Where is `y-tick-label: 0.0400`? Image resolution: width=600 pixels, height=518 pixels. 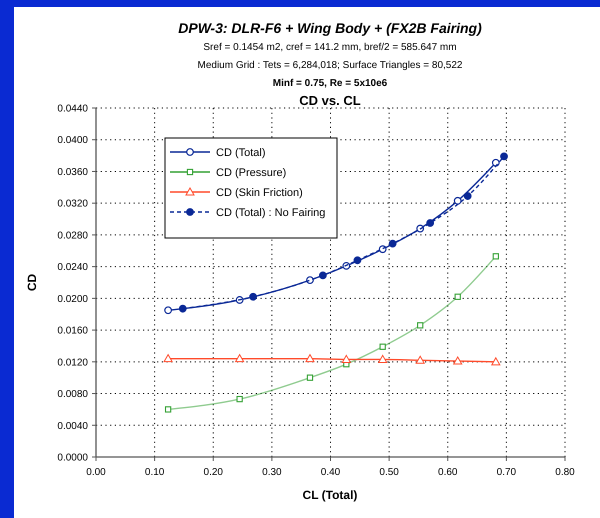 y-tick-label: 0.0400 is located at coordinates (72, 140).